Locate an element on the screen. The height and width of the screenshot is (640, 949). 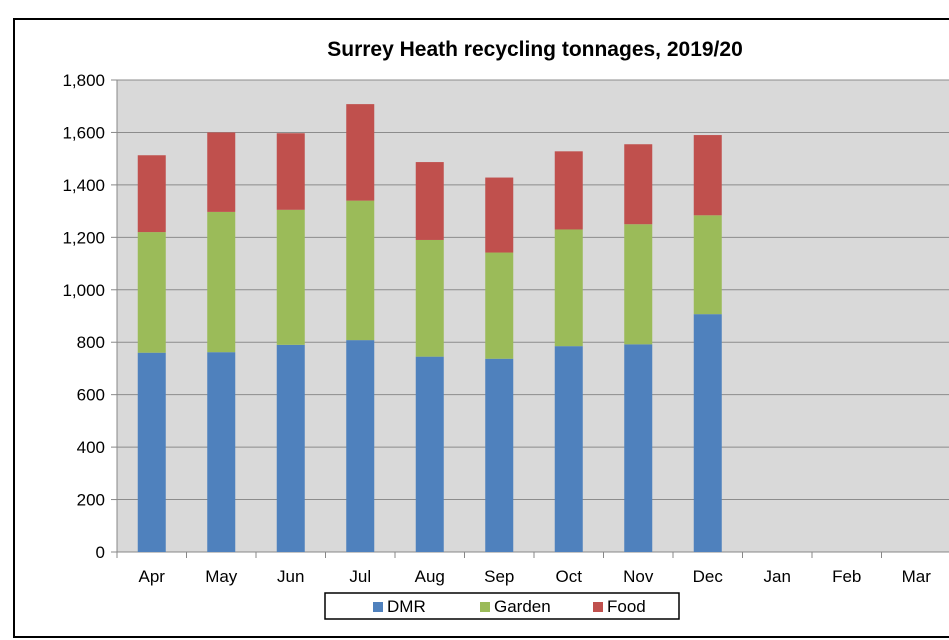
y-tick-label: 1,000 is located at coordinates (83, 290).